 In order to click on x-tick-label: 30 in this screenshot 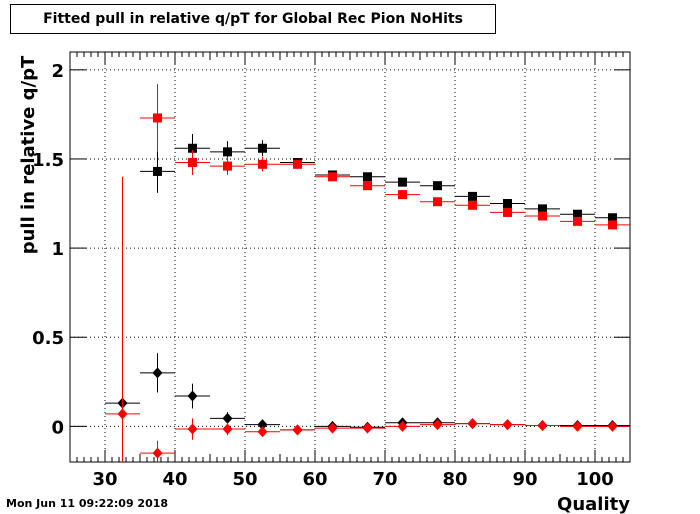, I will do `click(104, 479)`.